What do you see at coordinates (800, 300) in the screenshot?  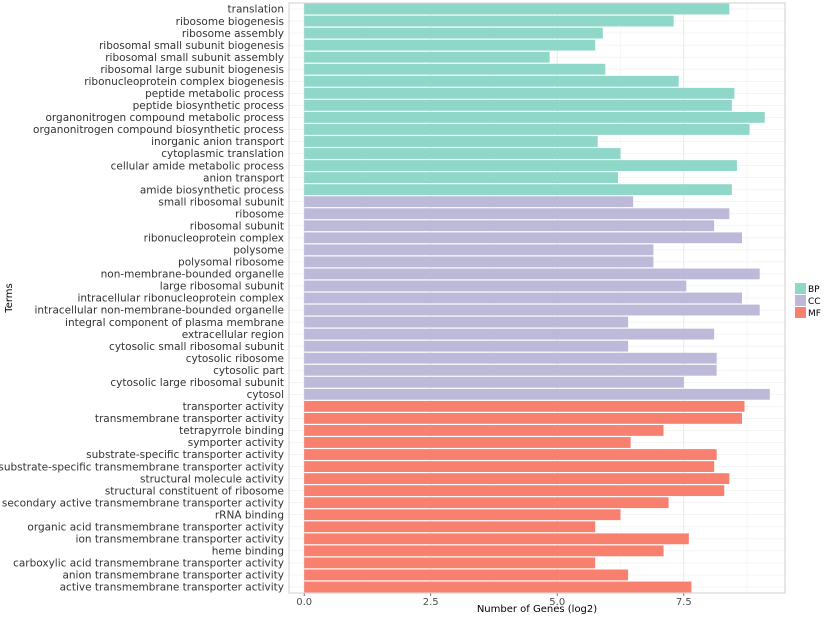 I see `legend-swatch-cc` at bounding box center [800, 300].